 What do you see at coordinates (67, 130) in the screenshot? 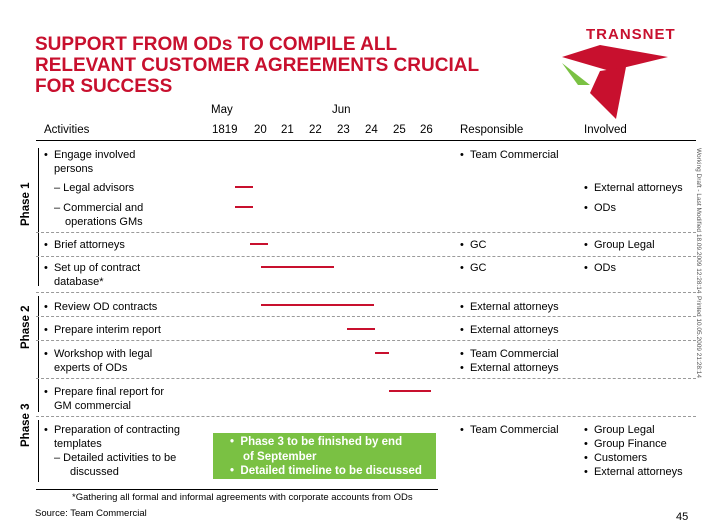
I see `activities-header: Activities` at bounding box center [67, 130].